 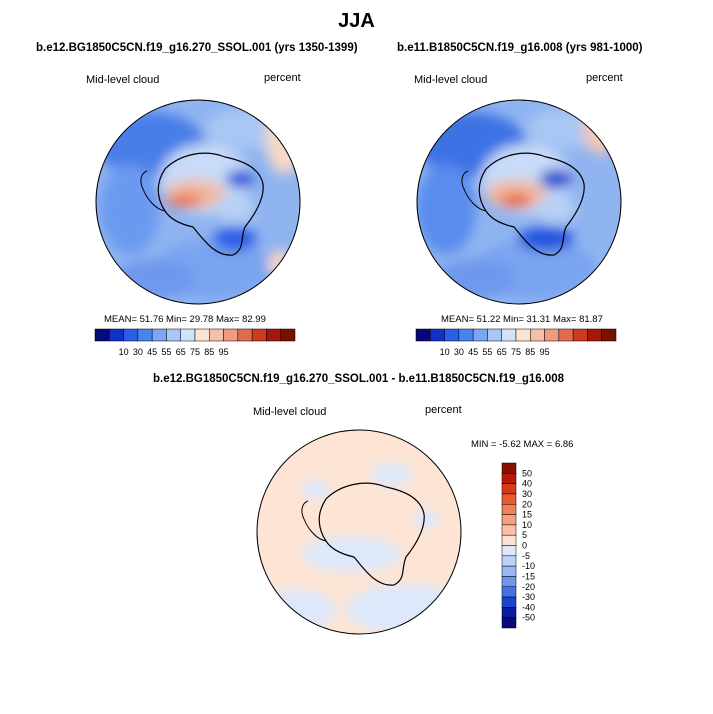 What do you see at coordinates (356, 21) in the screenshot?
I see `figure-title: JJA` at bounding box center [356, 21].